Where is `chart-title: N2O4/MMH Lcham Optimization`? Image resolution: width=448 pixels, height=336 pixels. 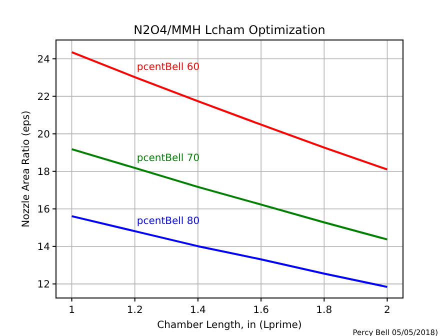
chart-title: N2O4/MMH Lcham Optimization is located at coordinates (230, 30).